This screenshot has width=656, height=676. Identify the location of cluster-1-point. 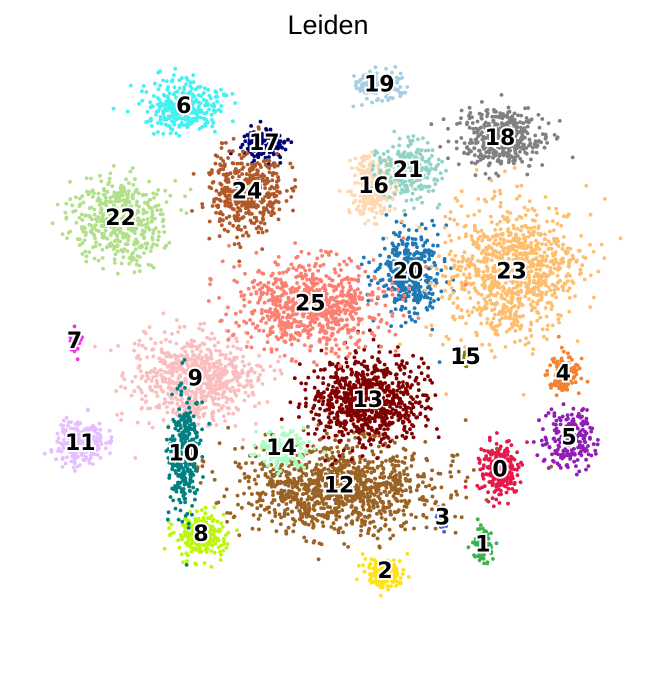
(493, 559).